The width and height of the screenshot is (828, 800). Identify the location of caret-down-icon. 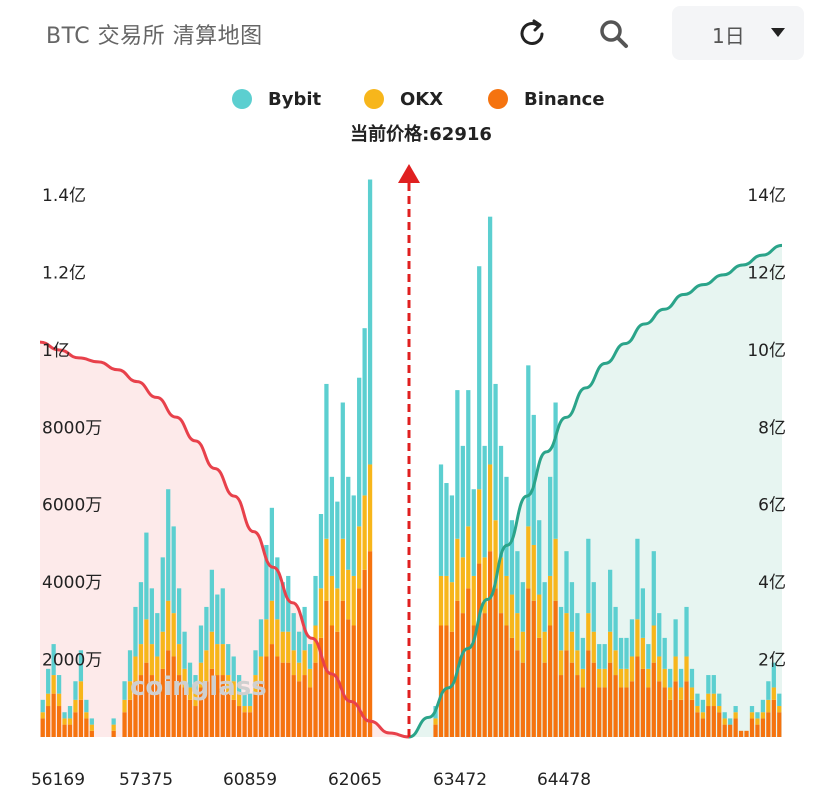
(778, 32).